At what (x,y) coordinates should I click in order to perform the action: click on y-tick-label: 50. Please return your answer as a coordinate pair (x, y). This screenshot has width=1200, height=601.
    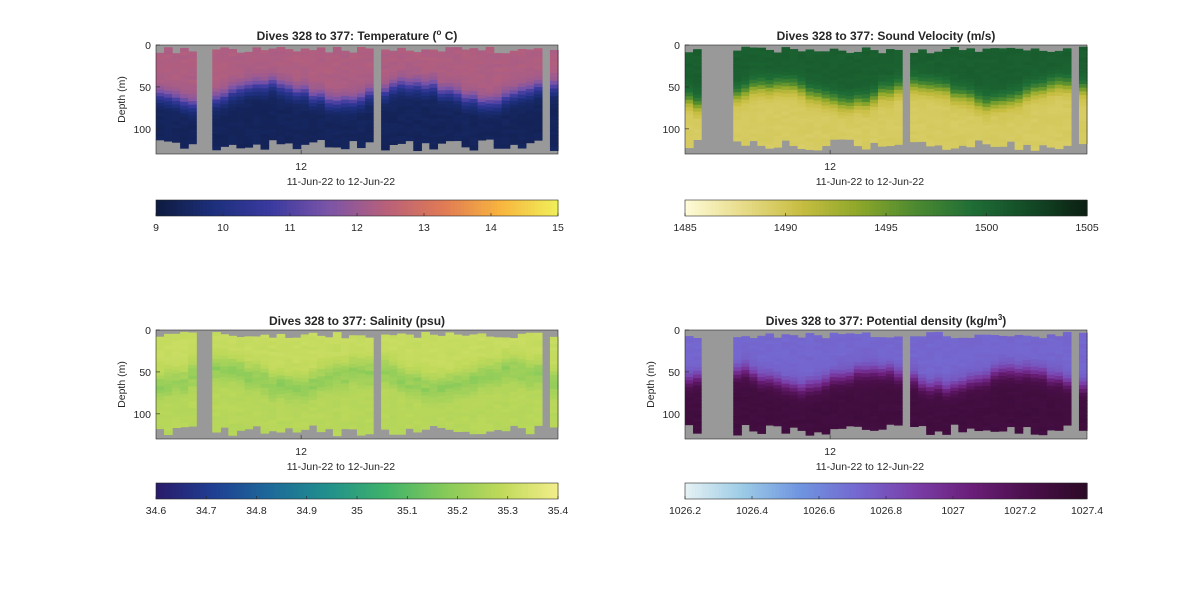
    Looking at the image, I should click on (145, 373).